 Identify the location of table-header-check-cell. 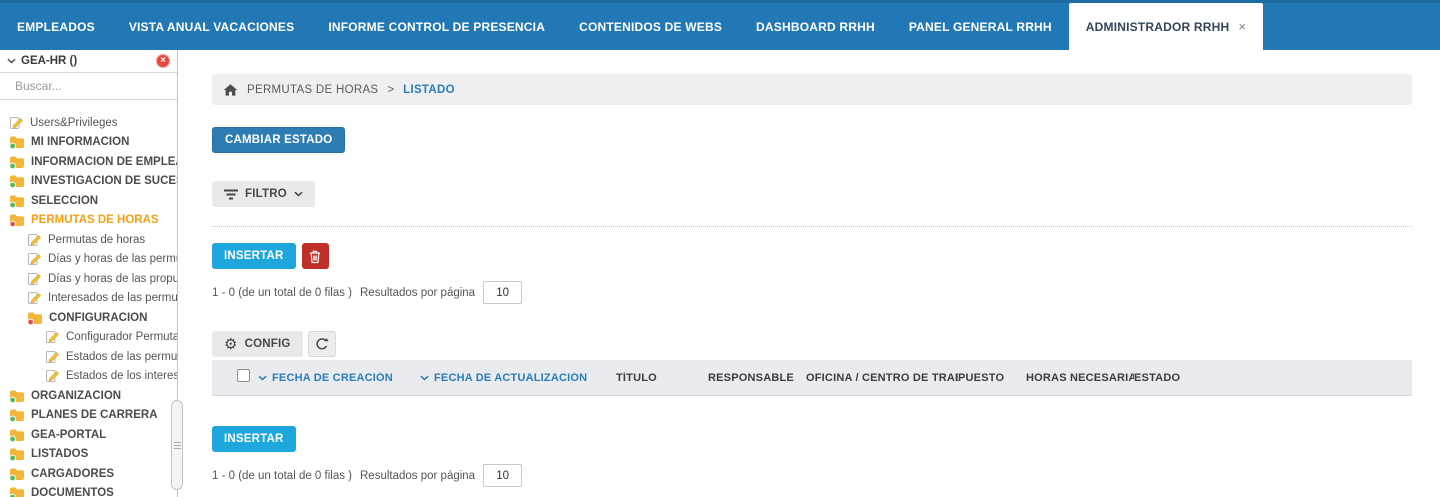
(235, 377).